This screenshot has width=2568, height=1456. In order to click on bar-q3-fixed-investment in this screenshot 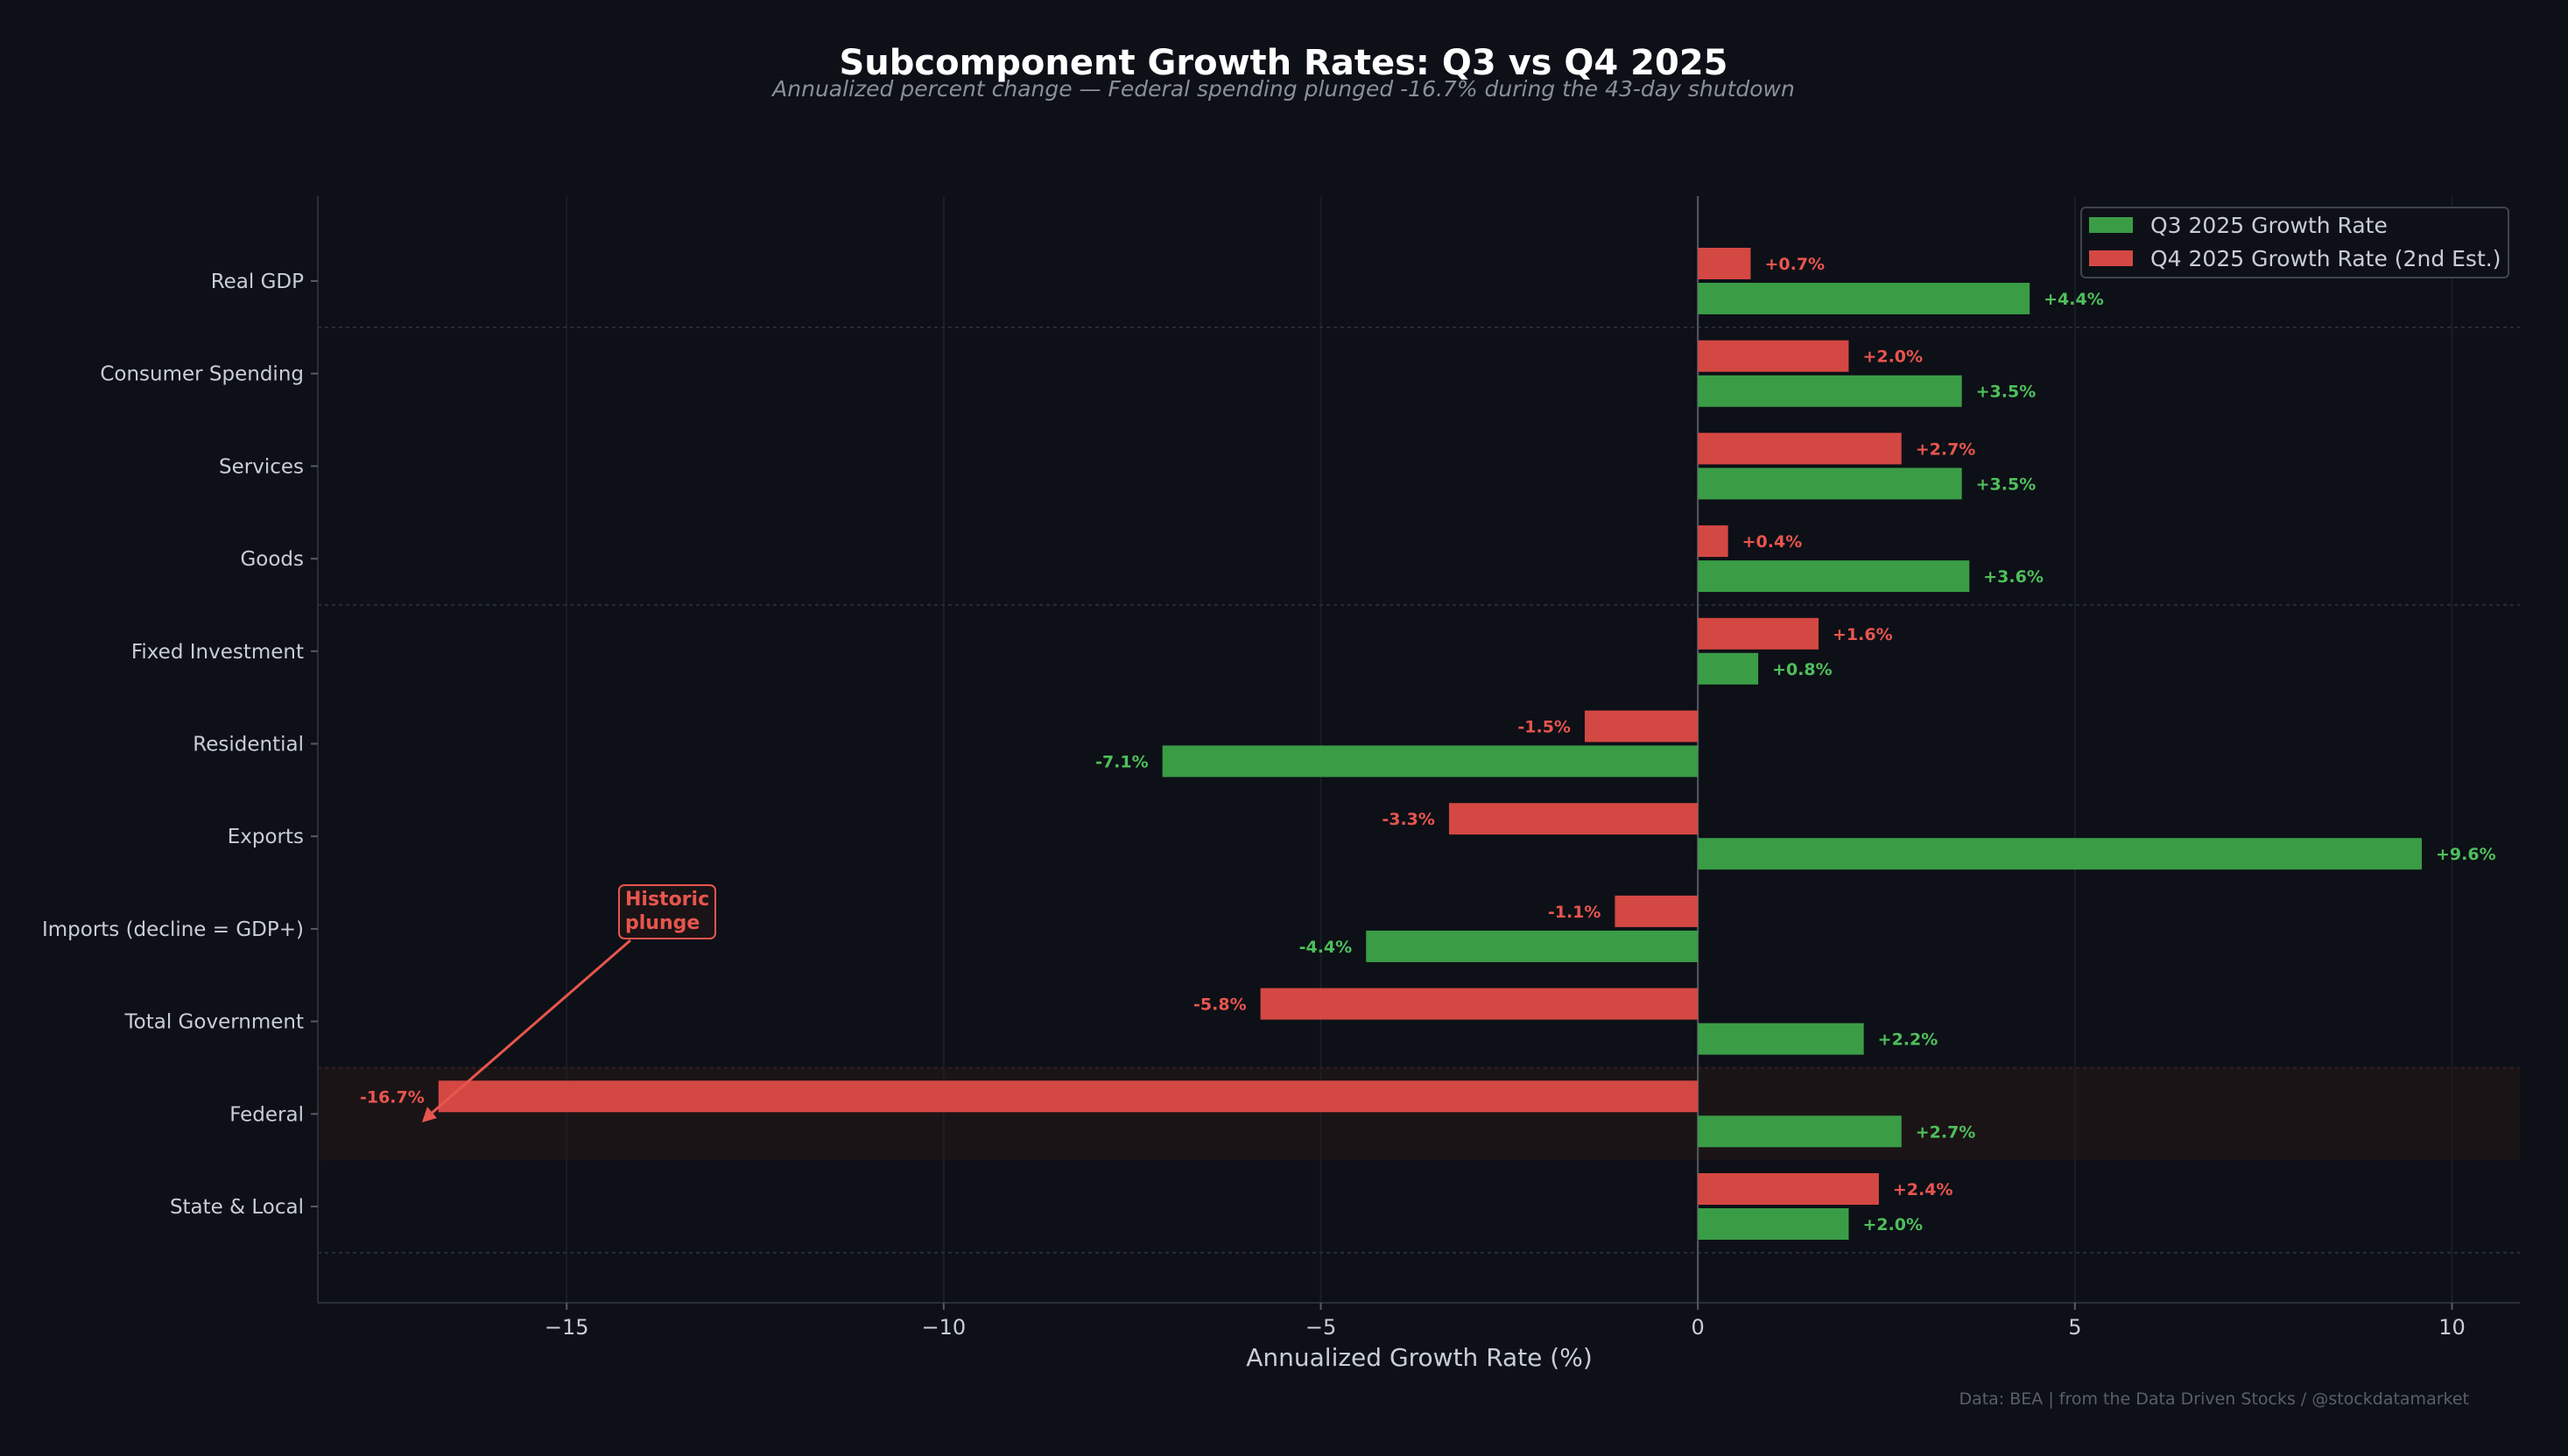, I will do `click(1729, 668)`.